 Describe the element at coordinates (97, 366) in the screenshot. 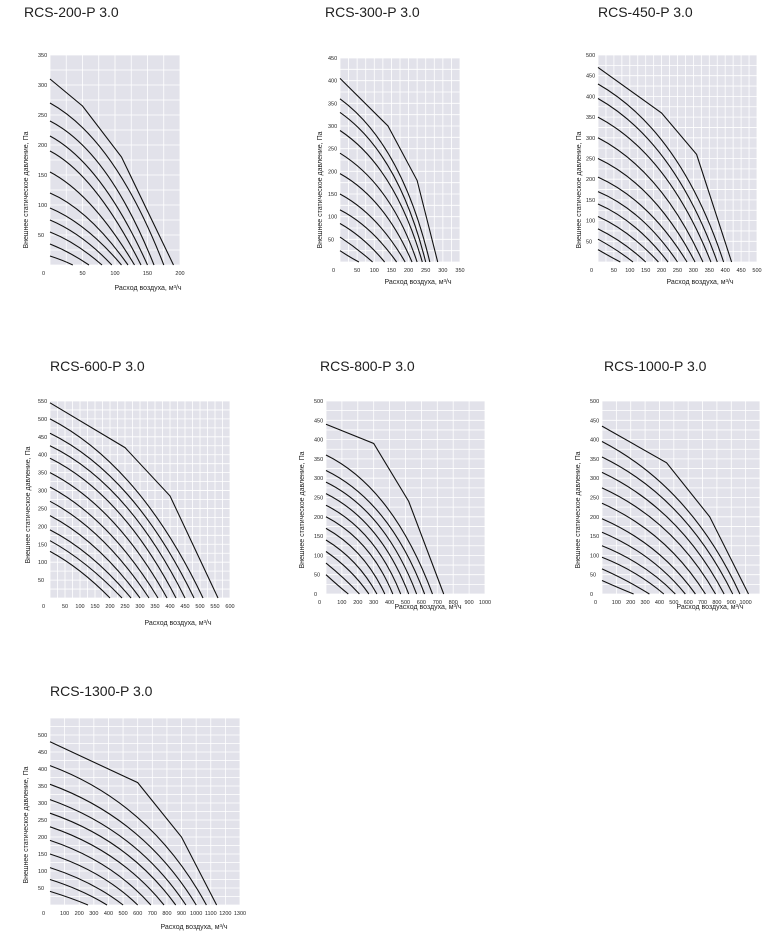

I see `chart-title: RCS-600-P 3.0` at that location.